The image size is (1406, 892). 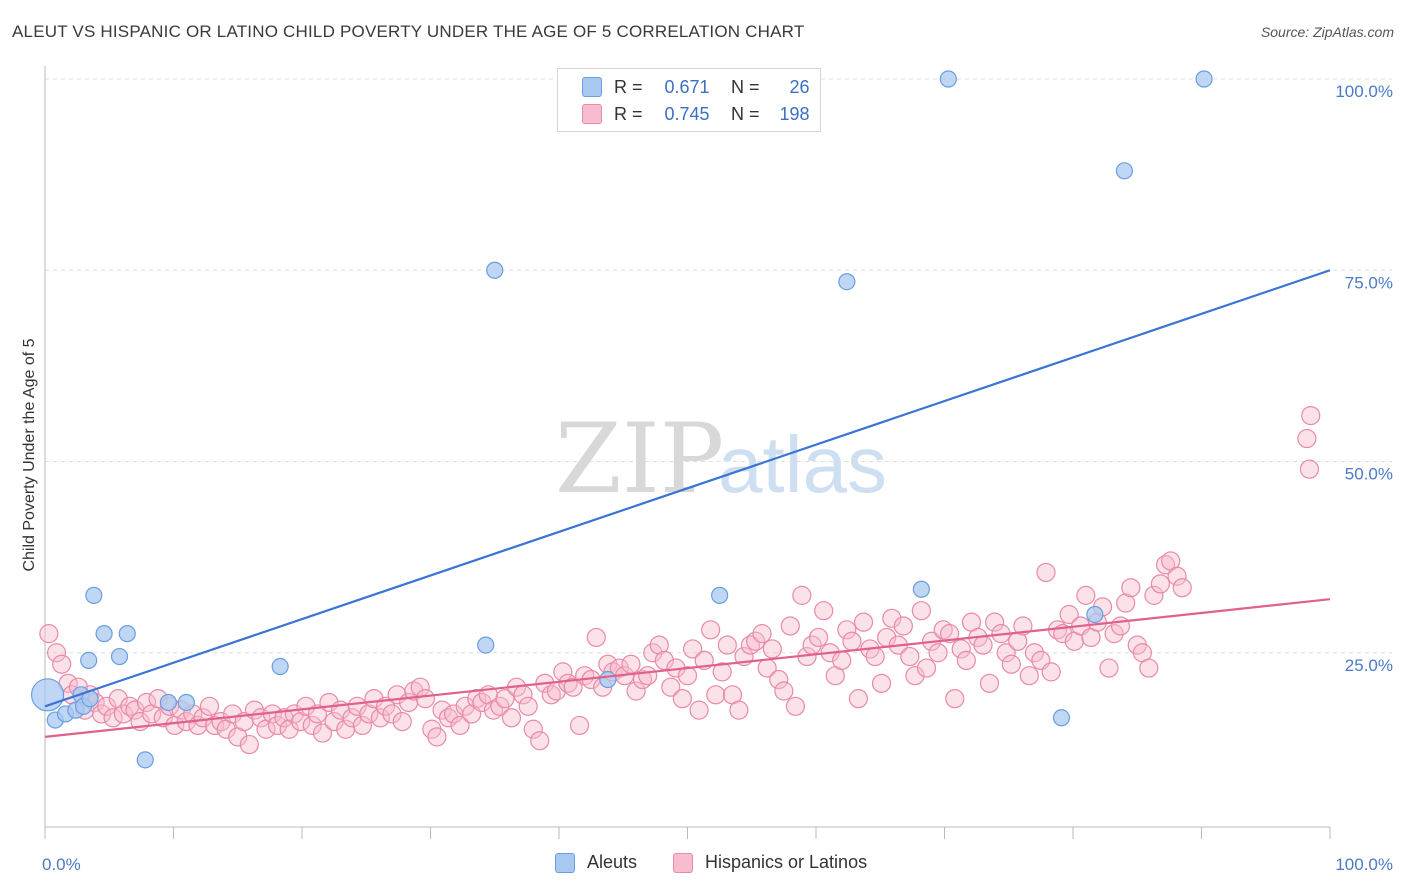 What do you see at coordinates (29, 454) in the screenshot?
I see `y-axis-label: Child Poverty Under the Age of 5` at bounding box center [29, 454].